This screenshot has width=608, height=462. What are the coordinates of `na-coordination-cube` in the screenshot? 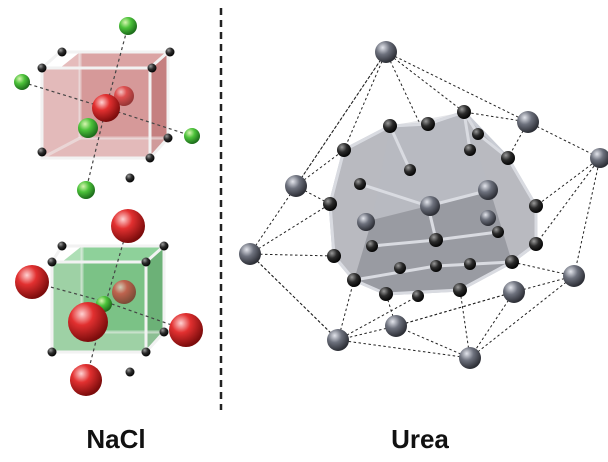 It's located at (107, 108).